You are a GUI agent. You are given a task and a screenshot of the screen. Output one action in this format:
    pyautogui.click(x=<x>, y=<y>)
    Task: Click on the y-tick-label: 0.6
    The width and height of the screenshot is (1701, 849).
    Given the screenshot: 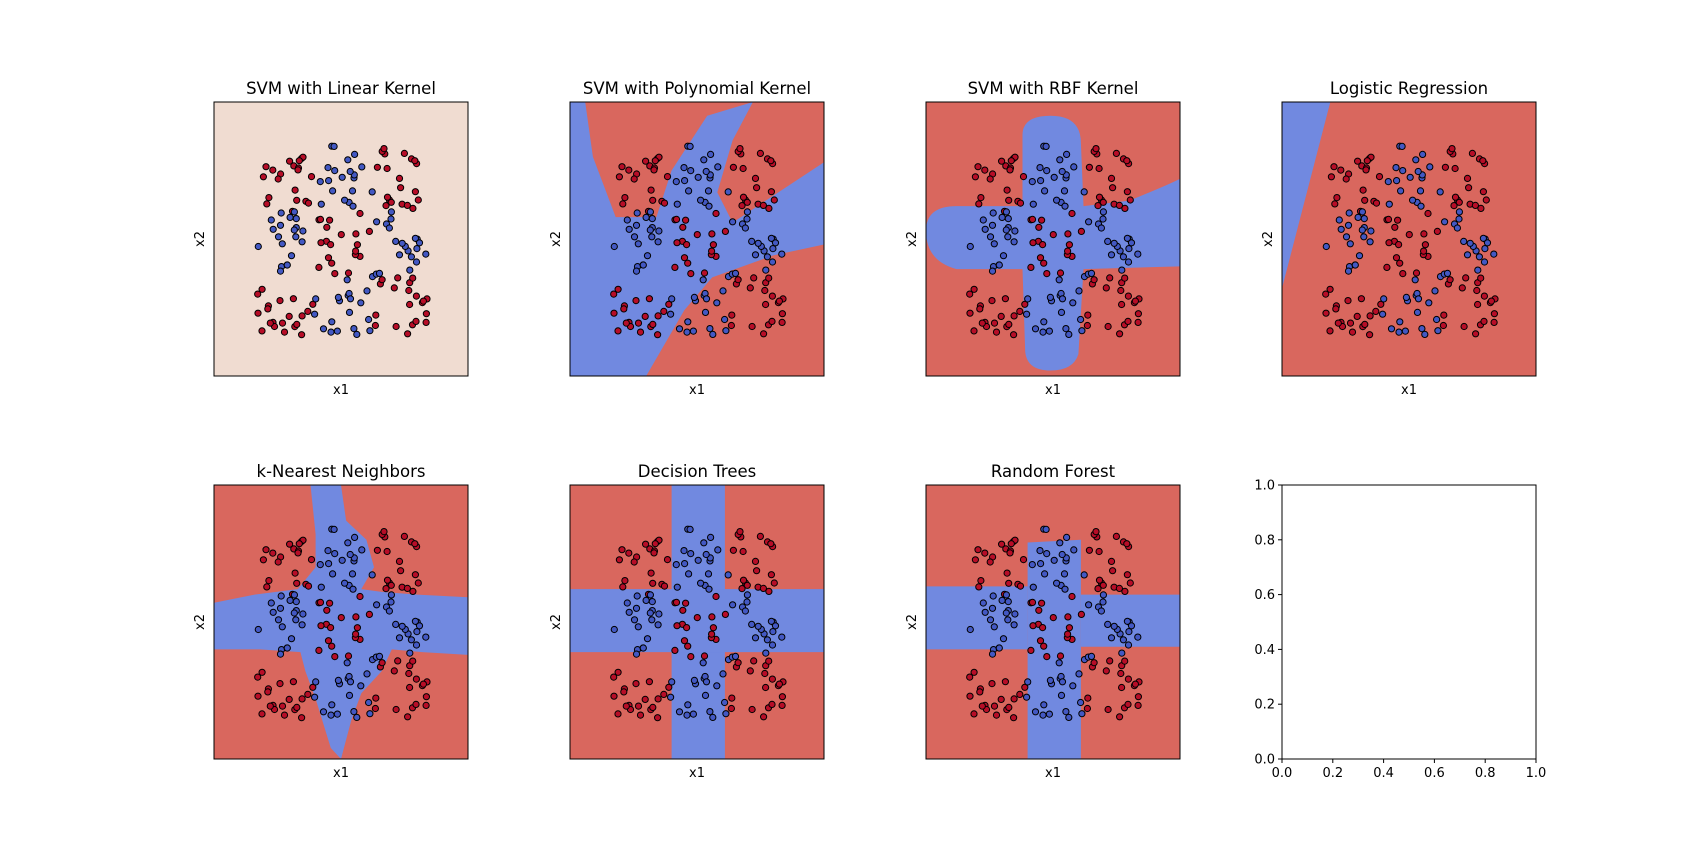 What is the action you would take?
    pyautogui.click(x=1264, y=595)
    